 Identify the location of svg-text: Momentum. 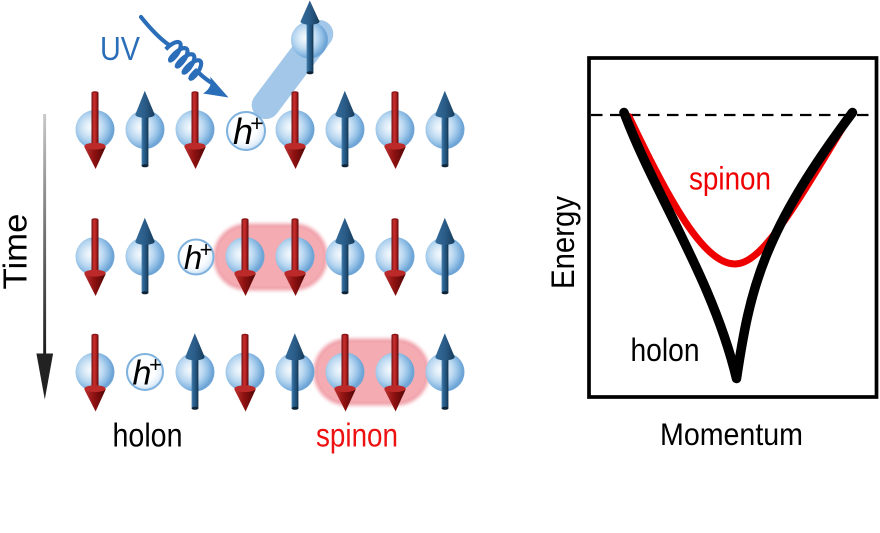
(731, 434).